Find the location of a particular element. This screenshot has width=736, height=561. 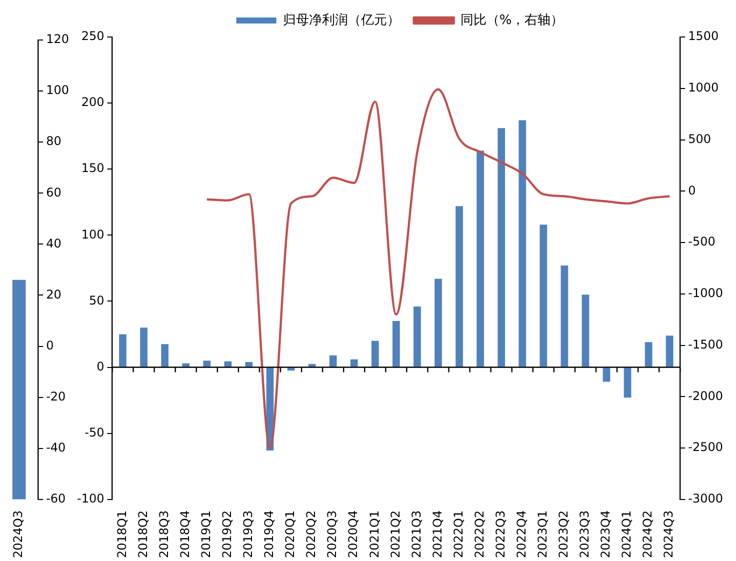

x-tick-label: 2018Q1 is located at coordinates (121, 534).